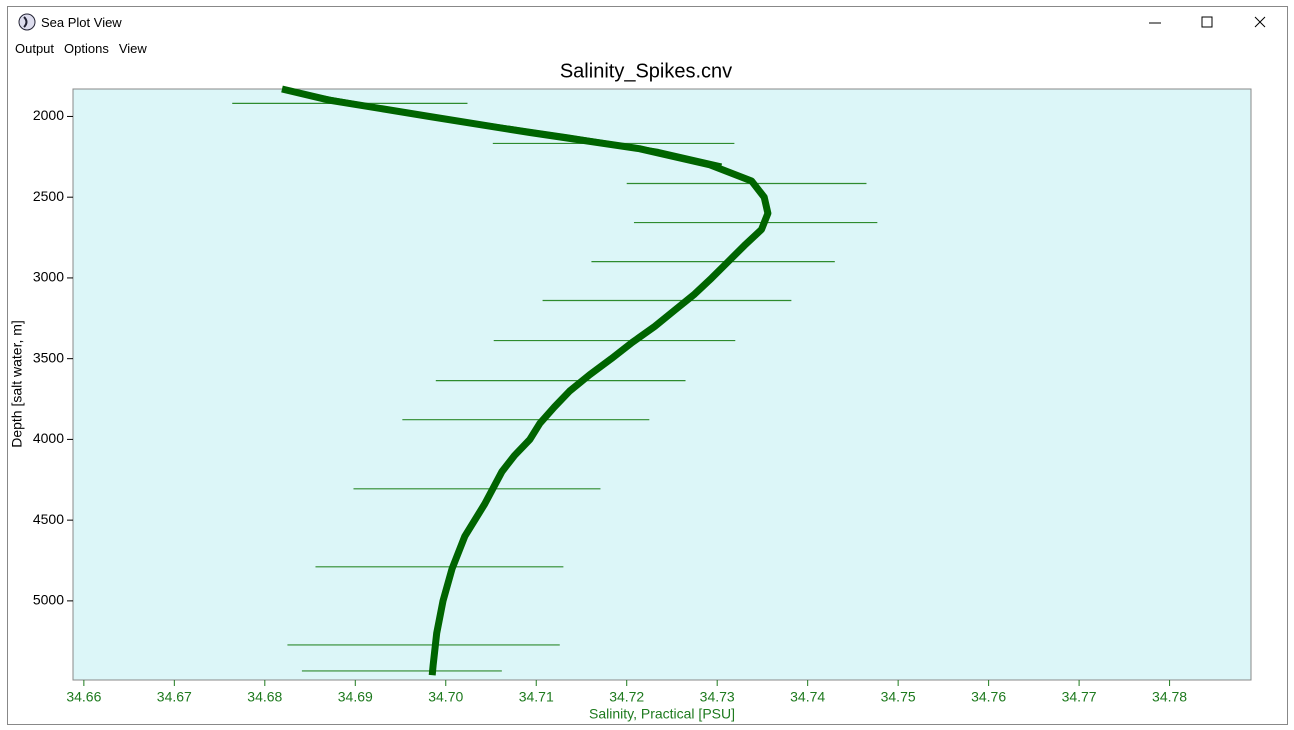  I want to click on y-axis-label: Depth [salt water, m], so click(17, 384).